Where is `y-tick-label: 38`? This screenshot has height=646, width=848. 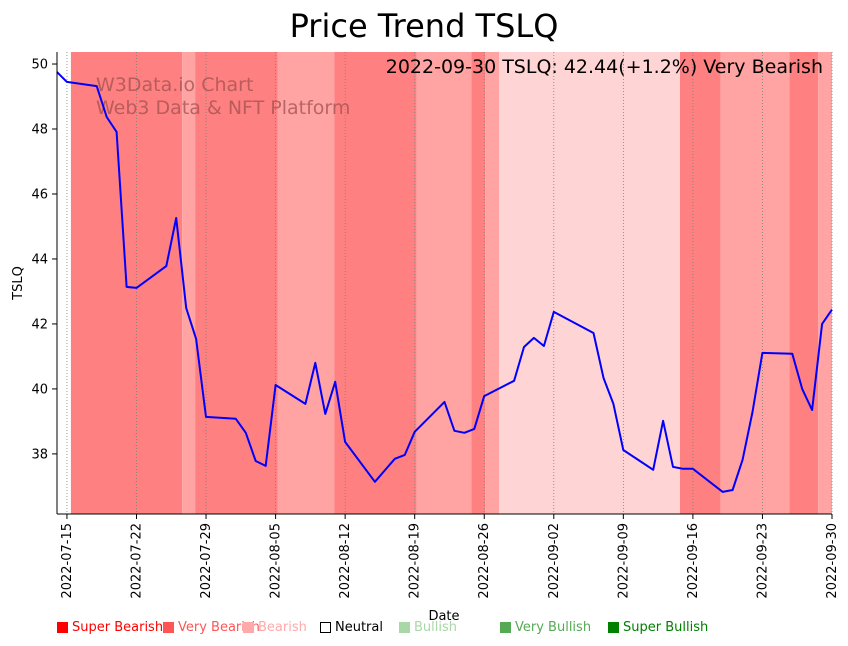 y-tick-label: 38 is located at coordinates (39, 454).